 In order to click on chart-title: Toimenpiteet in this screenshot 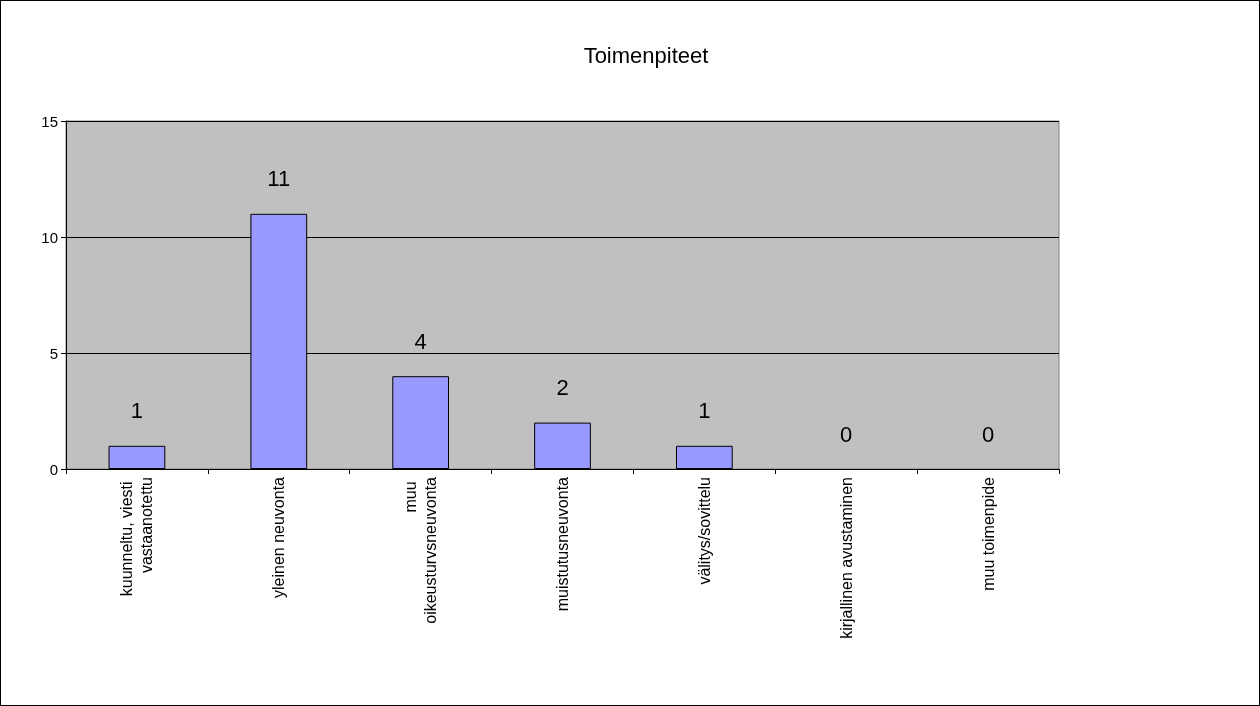, I will do `click(646, 55)`.